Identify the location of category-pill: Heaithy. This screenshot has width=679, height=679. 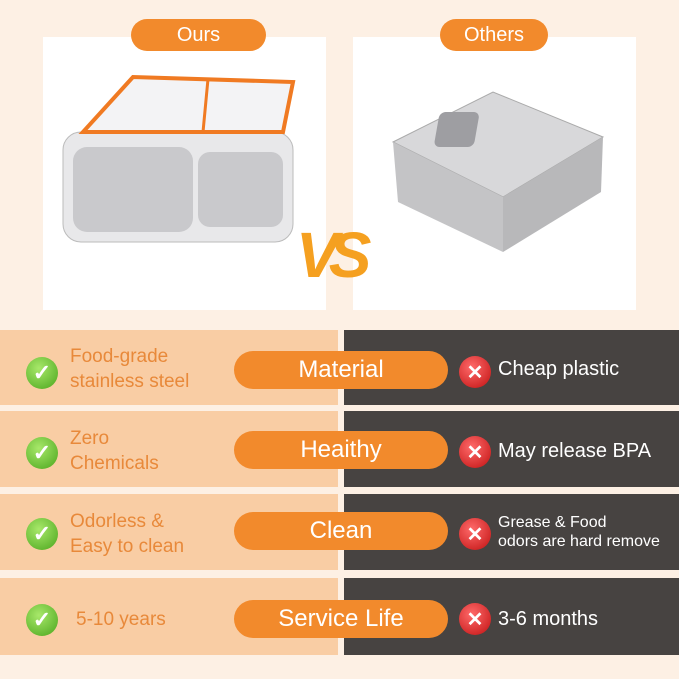
(341, 450).